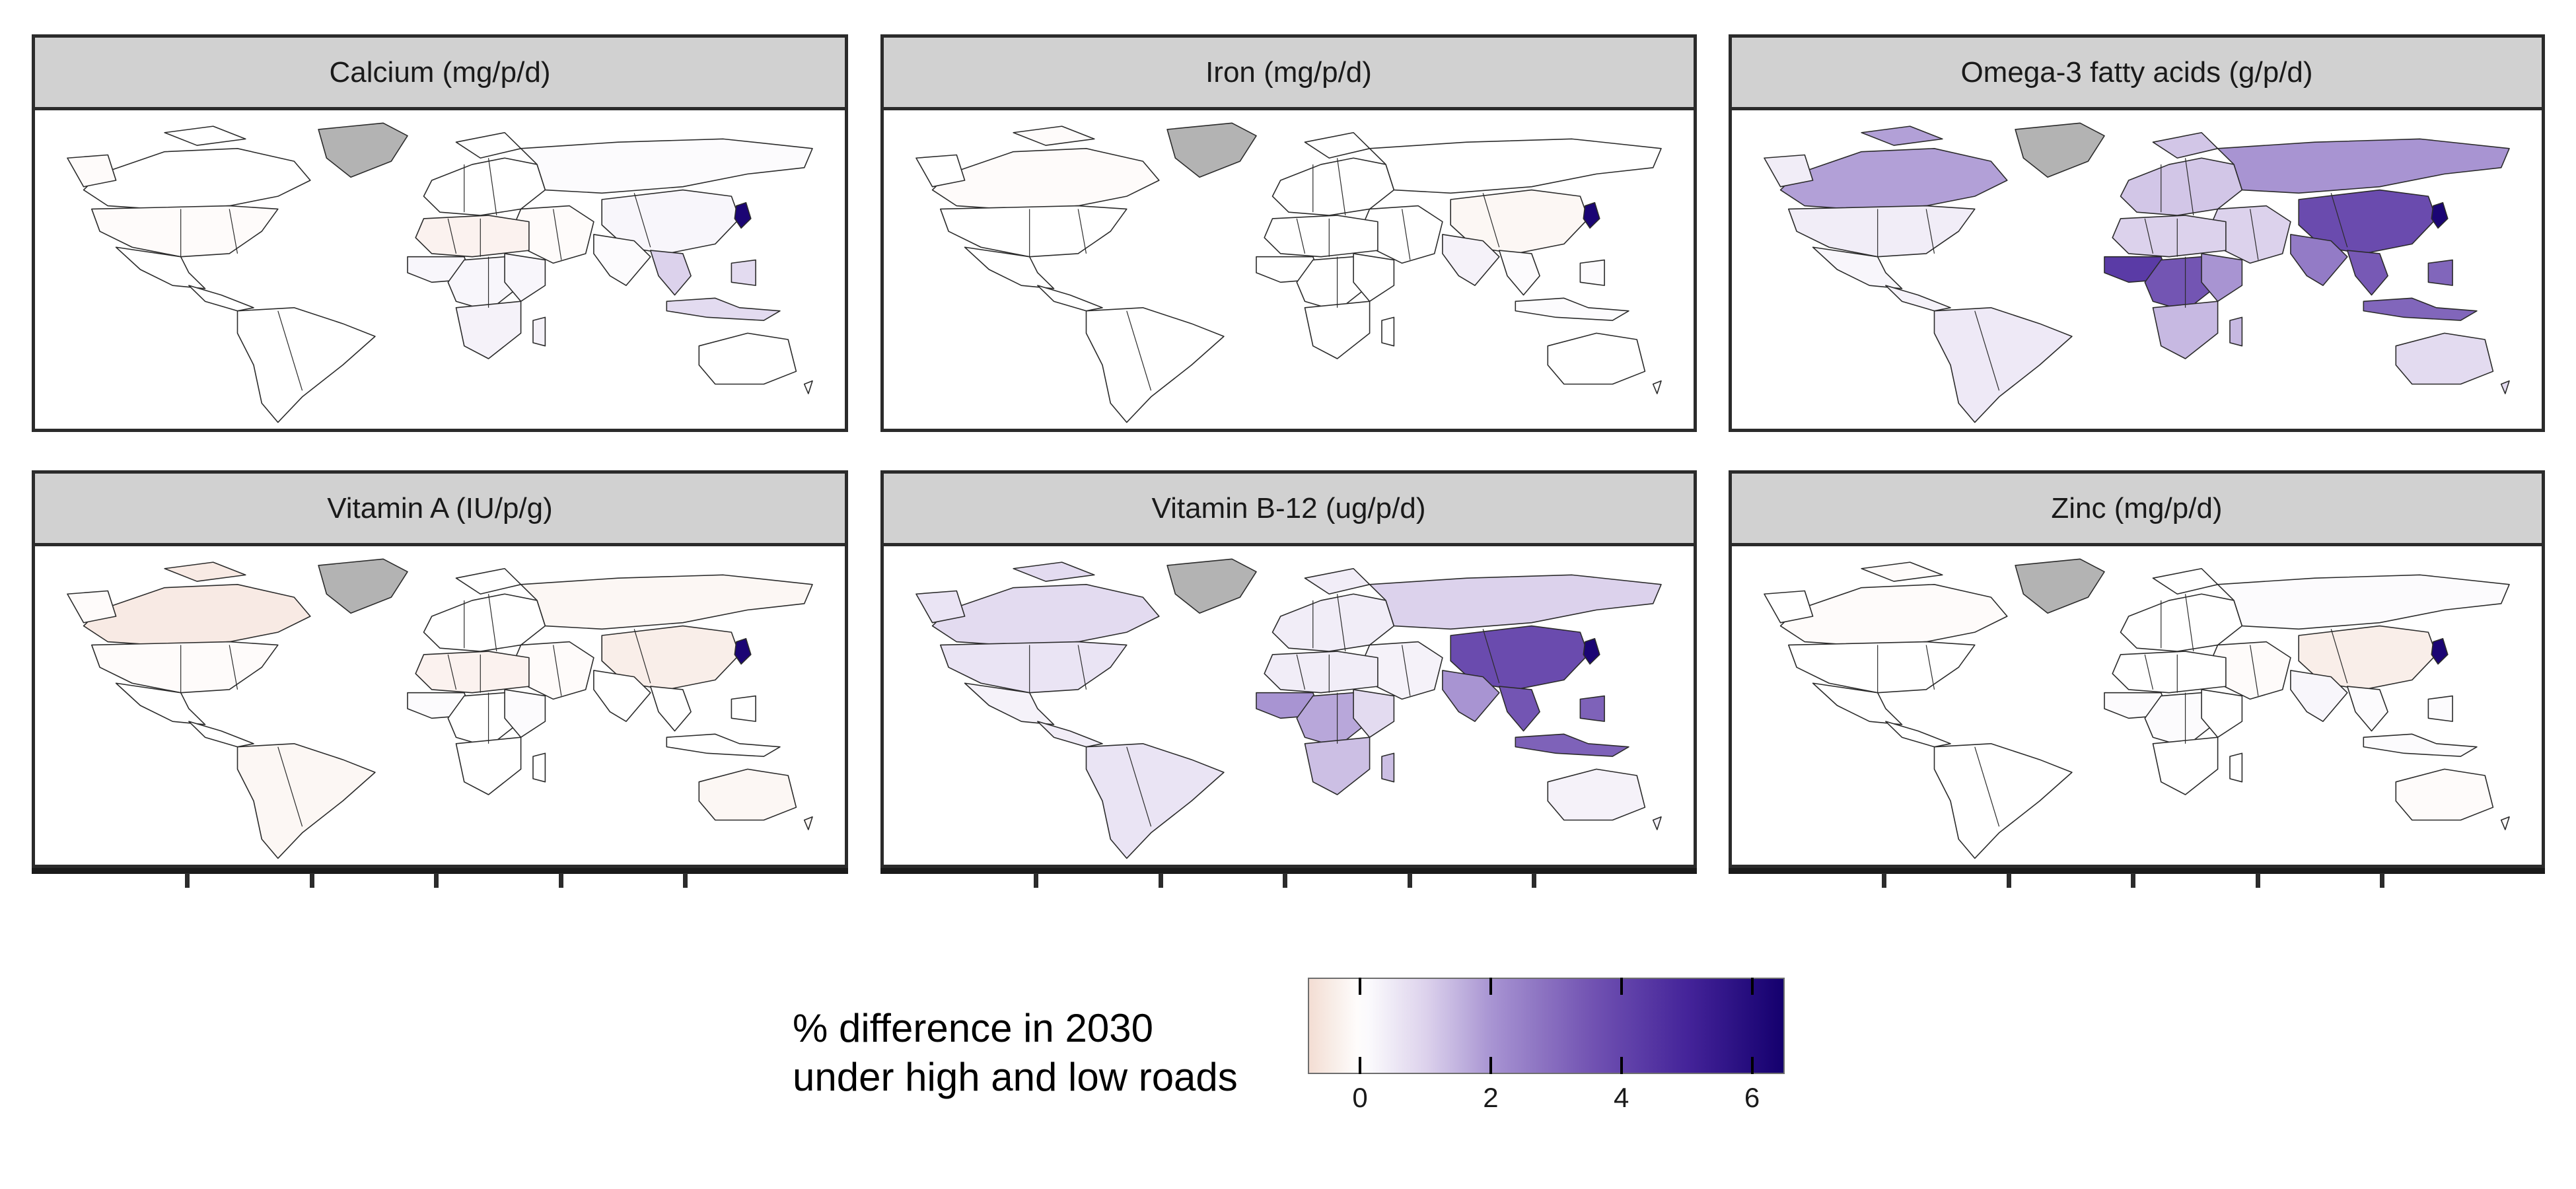 The image size is (2576, 1189). What do you see at coordinates (1289, 871) in the screenshot?
I see `axis-rule-middle` at bounding box center [1289, 871].